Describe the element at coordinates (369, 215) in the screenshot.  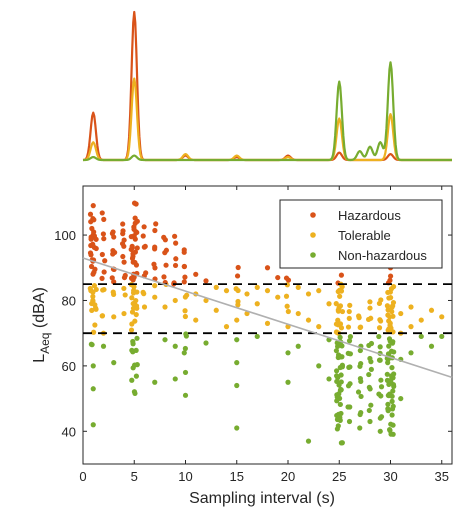
I see `legend-label-hazardous: Hazardous` at that location.